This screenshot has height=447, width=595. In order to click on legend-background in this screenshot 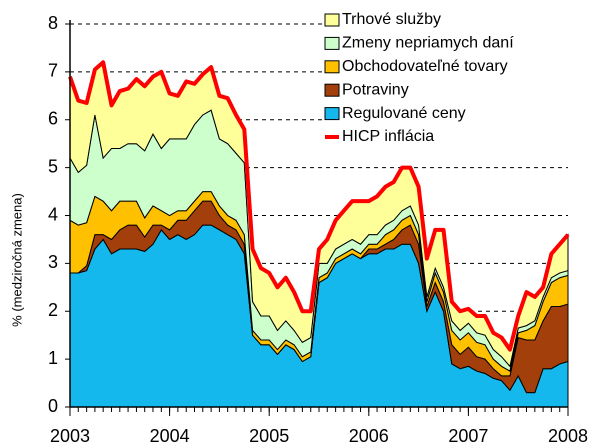, I will do `click(445, 78)`.